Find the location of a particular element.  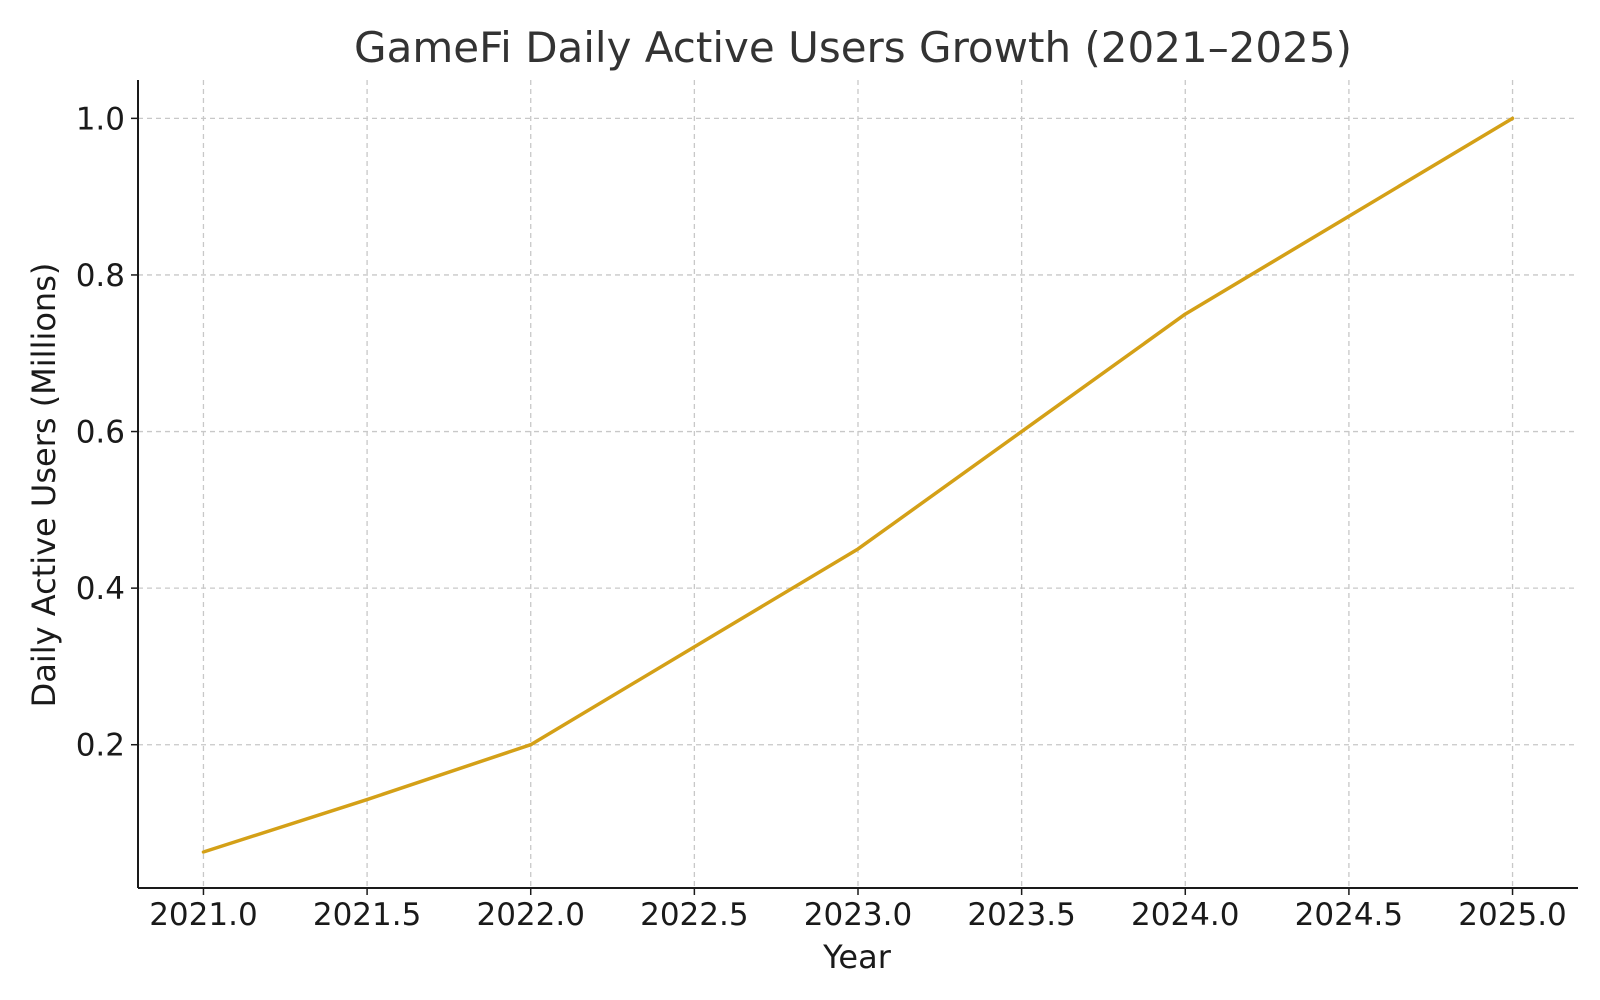

y-tick-label: 0.6 is located at coordinates (100, 433).